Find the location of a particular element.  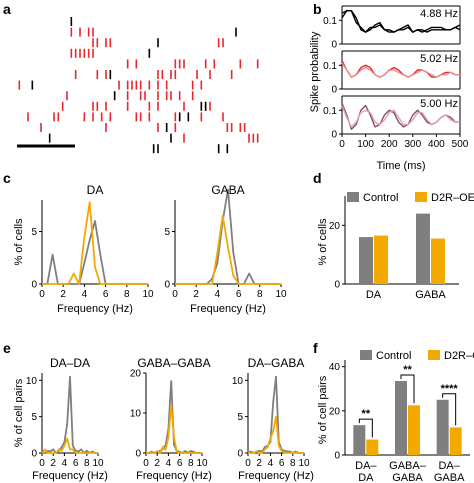

subplot-title: GABA–GABA is located at coordinates (173, 363).